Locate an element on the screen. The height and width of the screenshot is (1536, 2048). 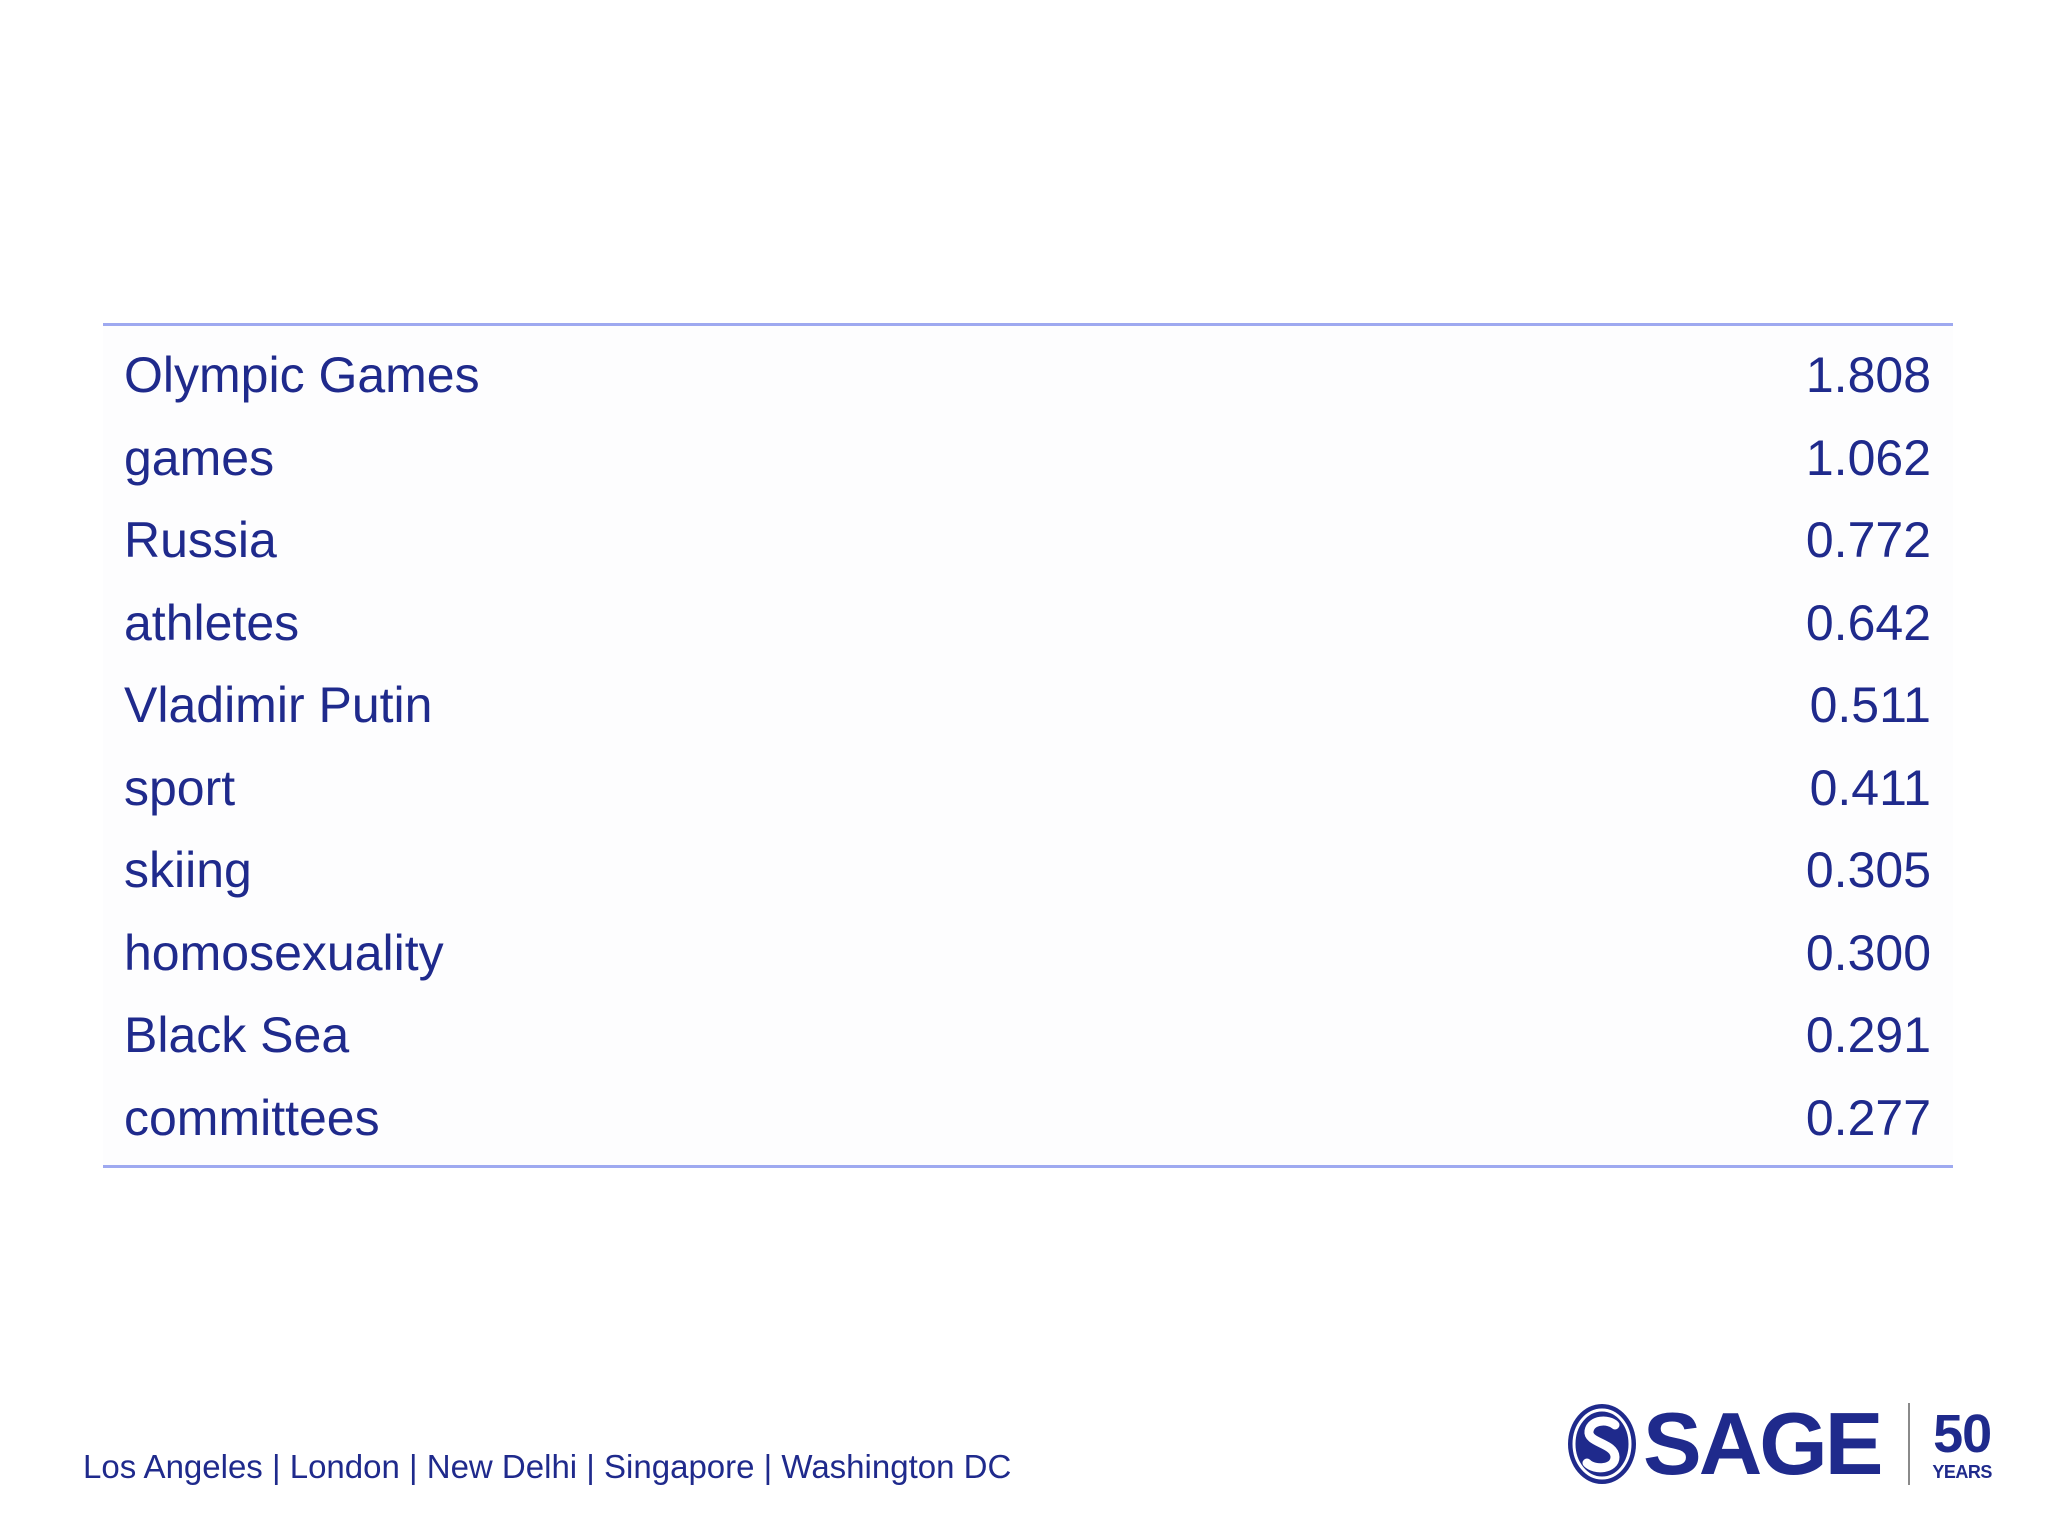
table-row: Vladimir Putin 0.511 is located at coordinates (1028, 705).